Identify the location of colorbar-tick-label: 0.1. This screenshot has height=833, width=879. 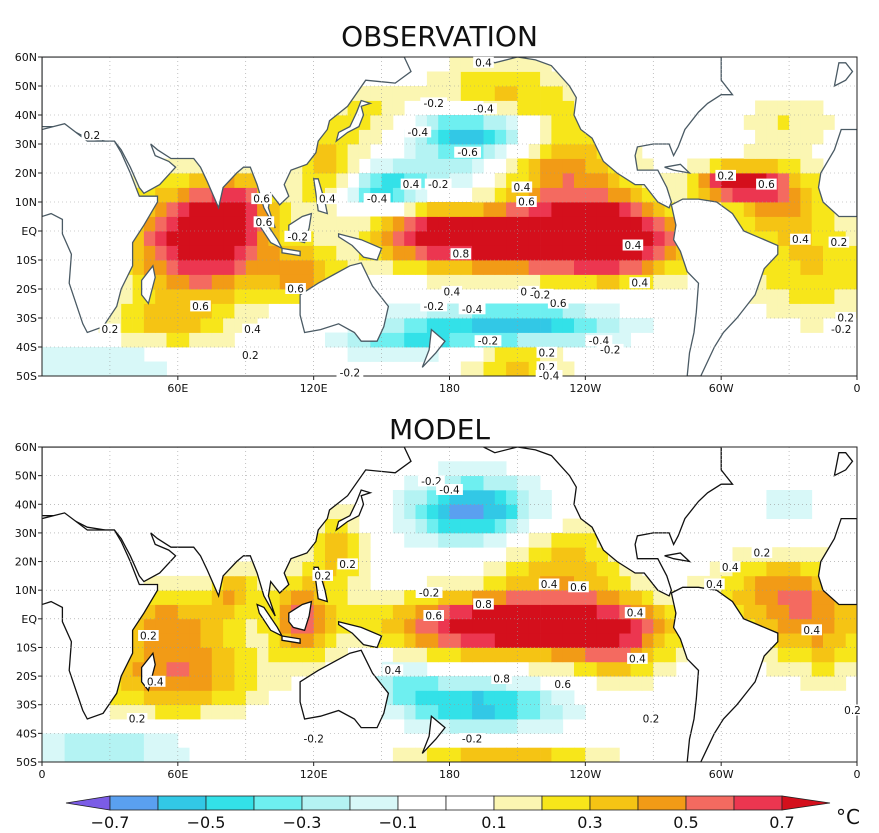
(493, 822).